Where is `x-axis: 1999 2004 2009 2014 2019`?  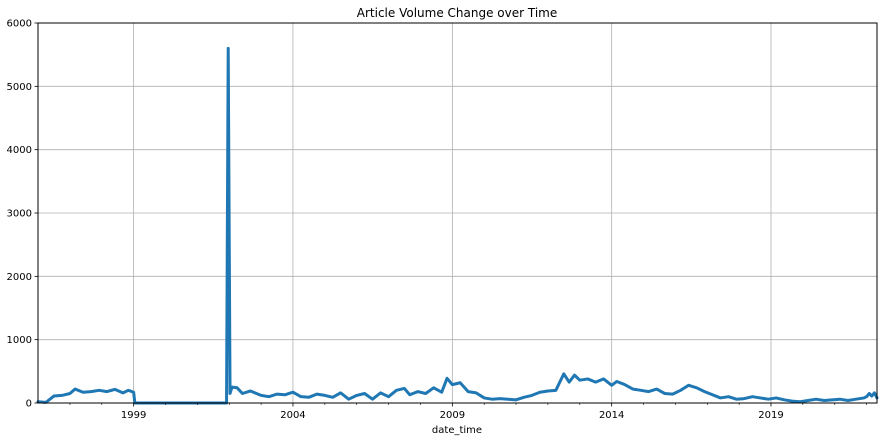
x-axis: 1999 2004 2009 2014 2019 is located at coordinates (468, 412).